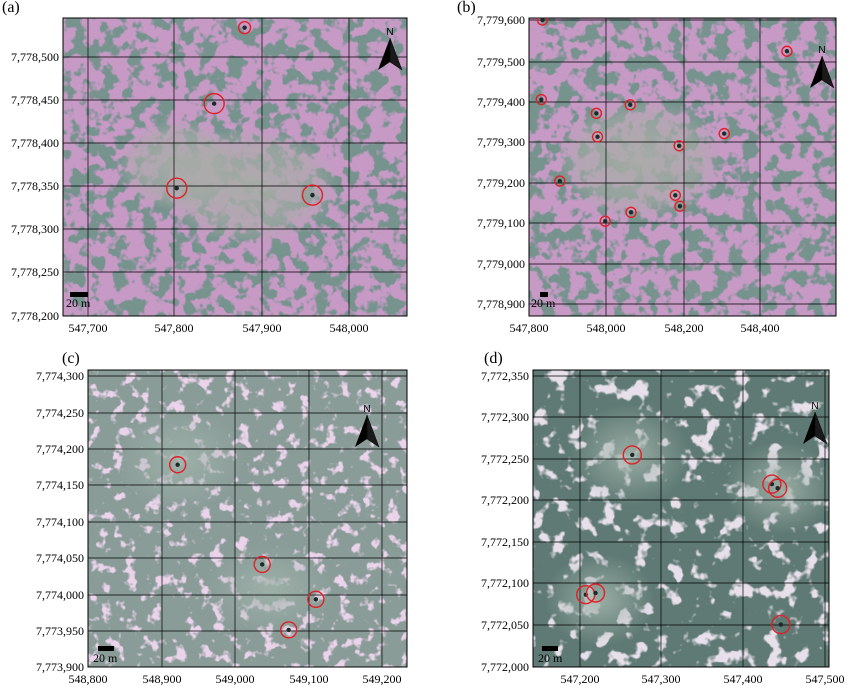  Describe the element at coordinates (235, 679) in the screenshot. I see `x-tick-label: 549,000` at that location.